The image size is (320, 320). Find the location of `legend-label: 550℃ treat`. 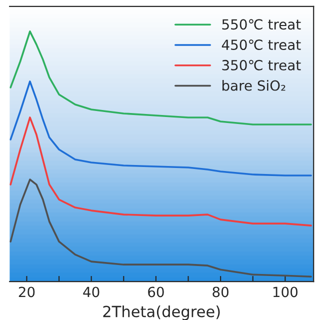

legend-label: 550℃ treat is located at coordinates (261, 24).